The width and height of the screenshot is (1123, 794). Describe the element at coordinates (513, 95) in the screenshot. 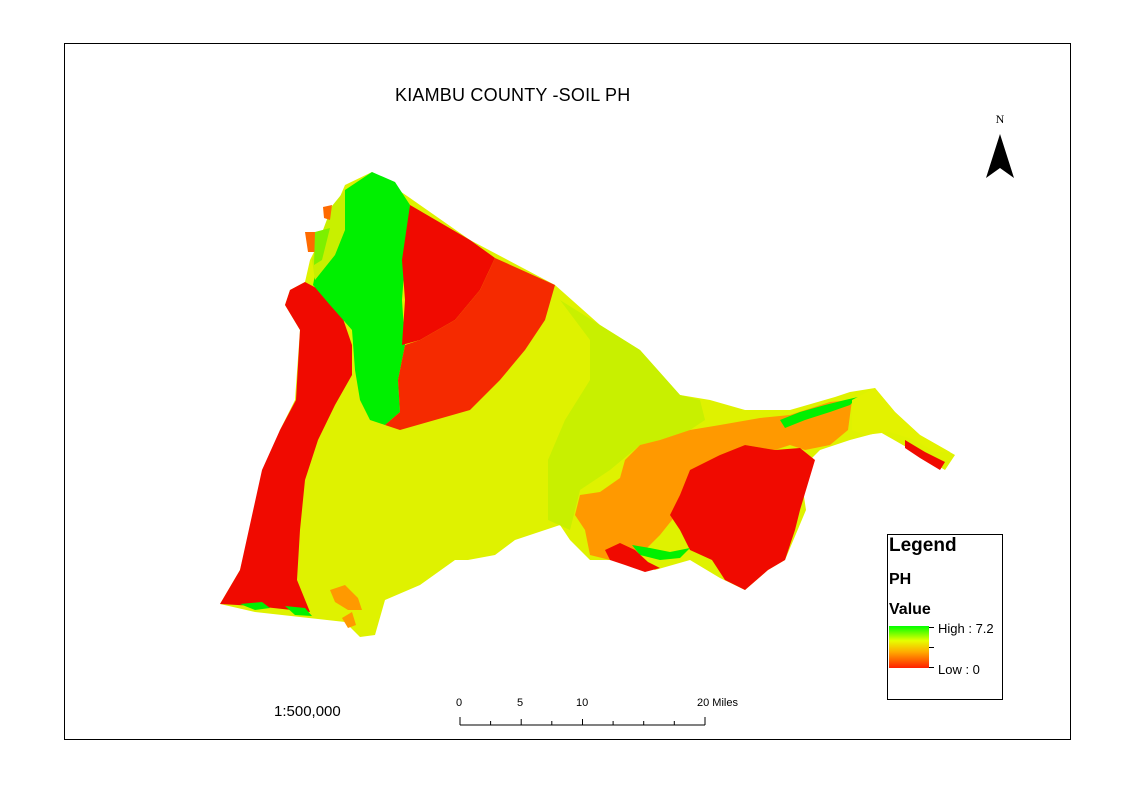

I see `map-title: KIAMBU COUNTY -SOIL PH` at that location.